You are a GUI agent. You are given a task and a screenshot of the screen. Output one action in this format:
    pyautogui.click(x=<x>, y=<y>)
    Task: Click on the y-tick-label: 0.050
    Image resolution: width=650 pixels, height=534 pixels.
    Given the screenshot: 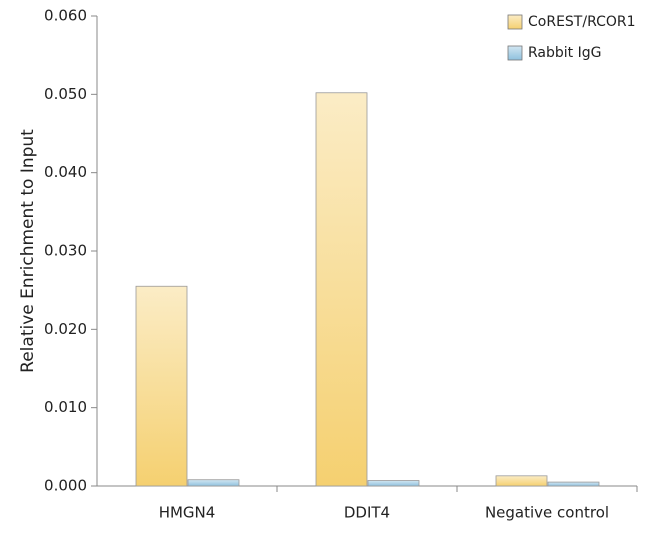 What is the action you would take?
    pyautogui.click(x=65, y=94)
    